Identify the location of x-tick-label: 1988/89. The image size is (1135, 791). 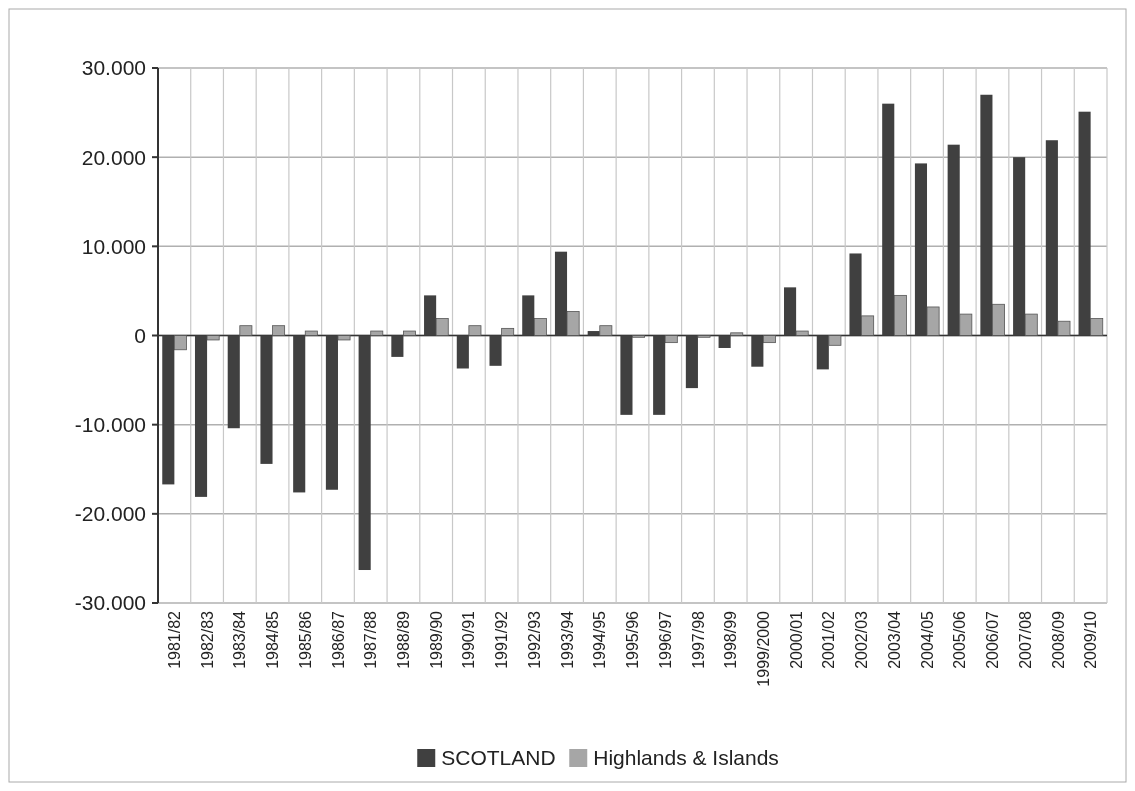
(404, 639).